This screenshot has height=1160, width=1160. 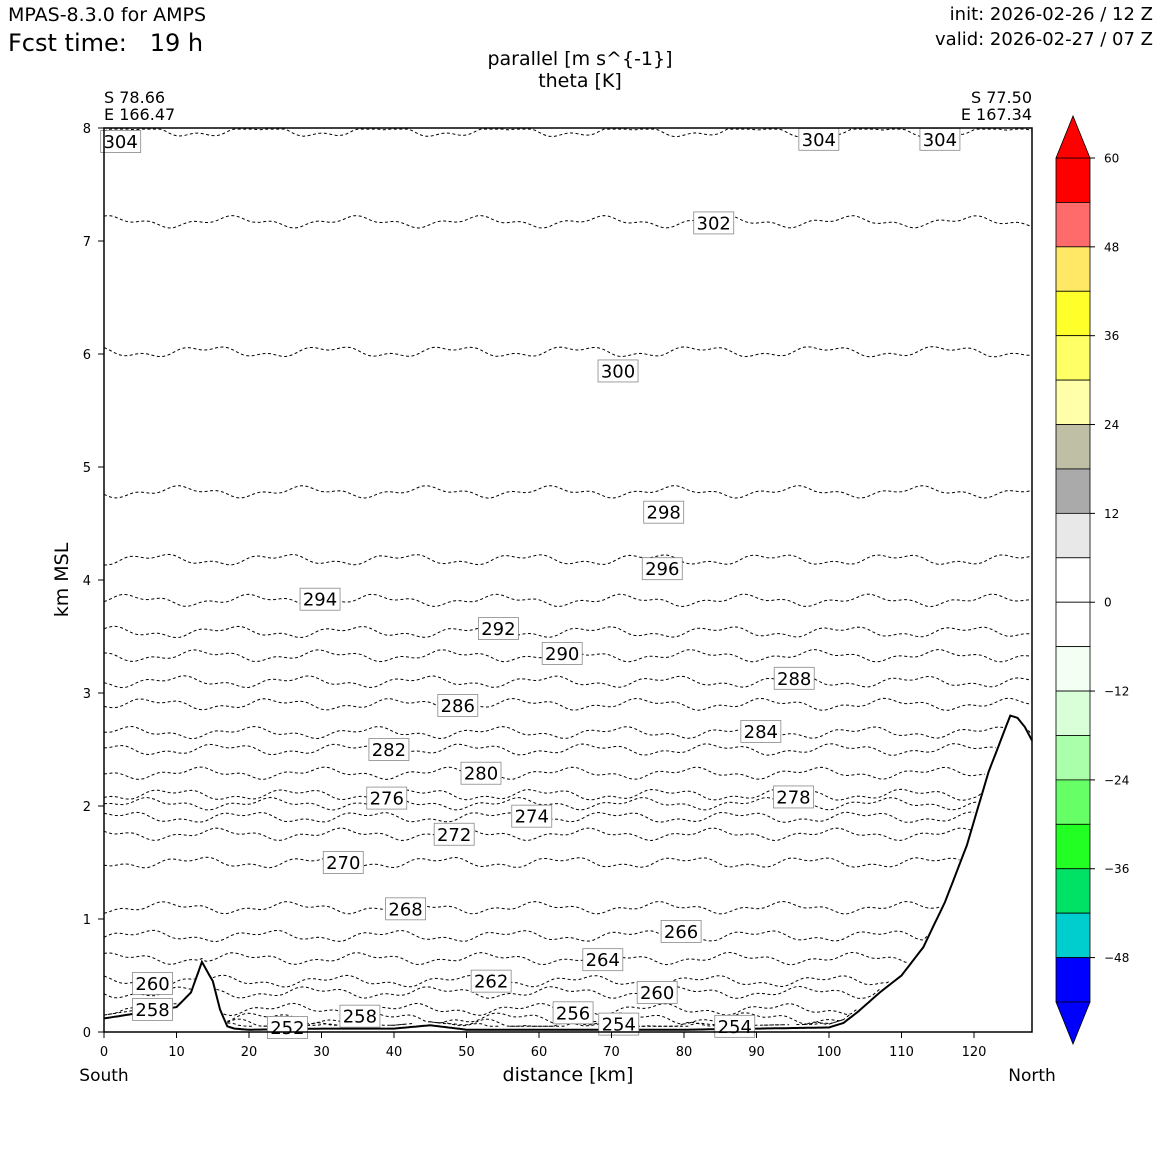 I want to click on contour-label: 304, so click(x=940, y=140).